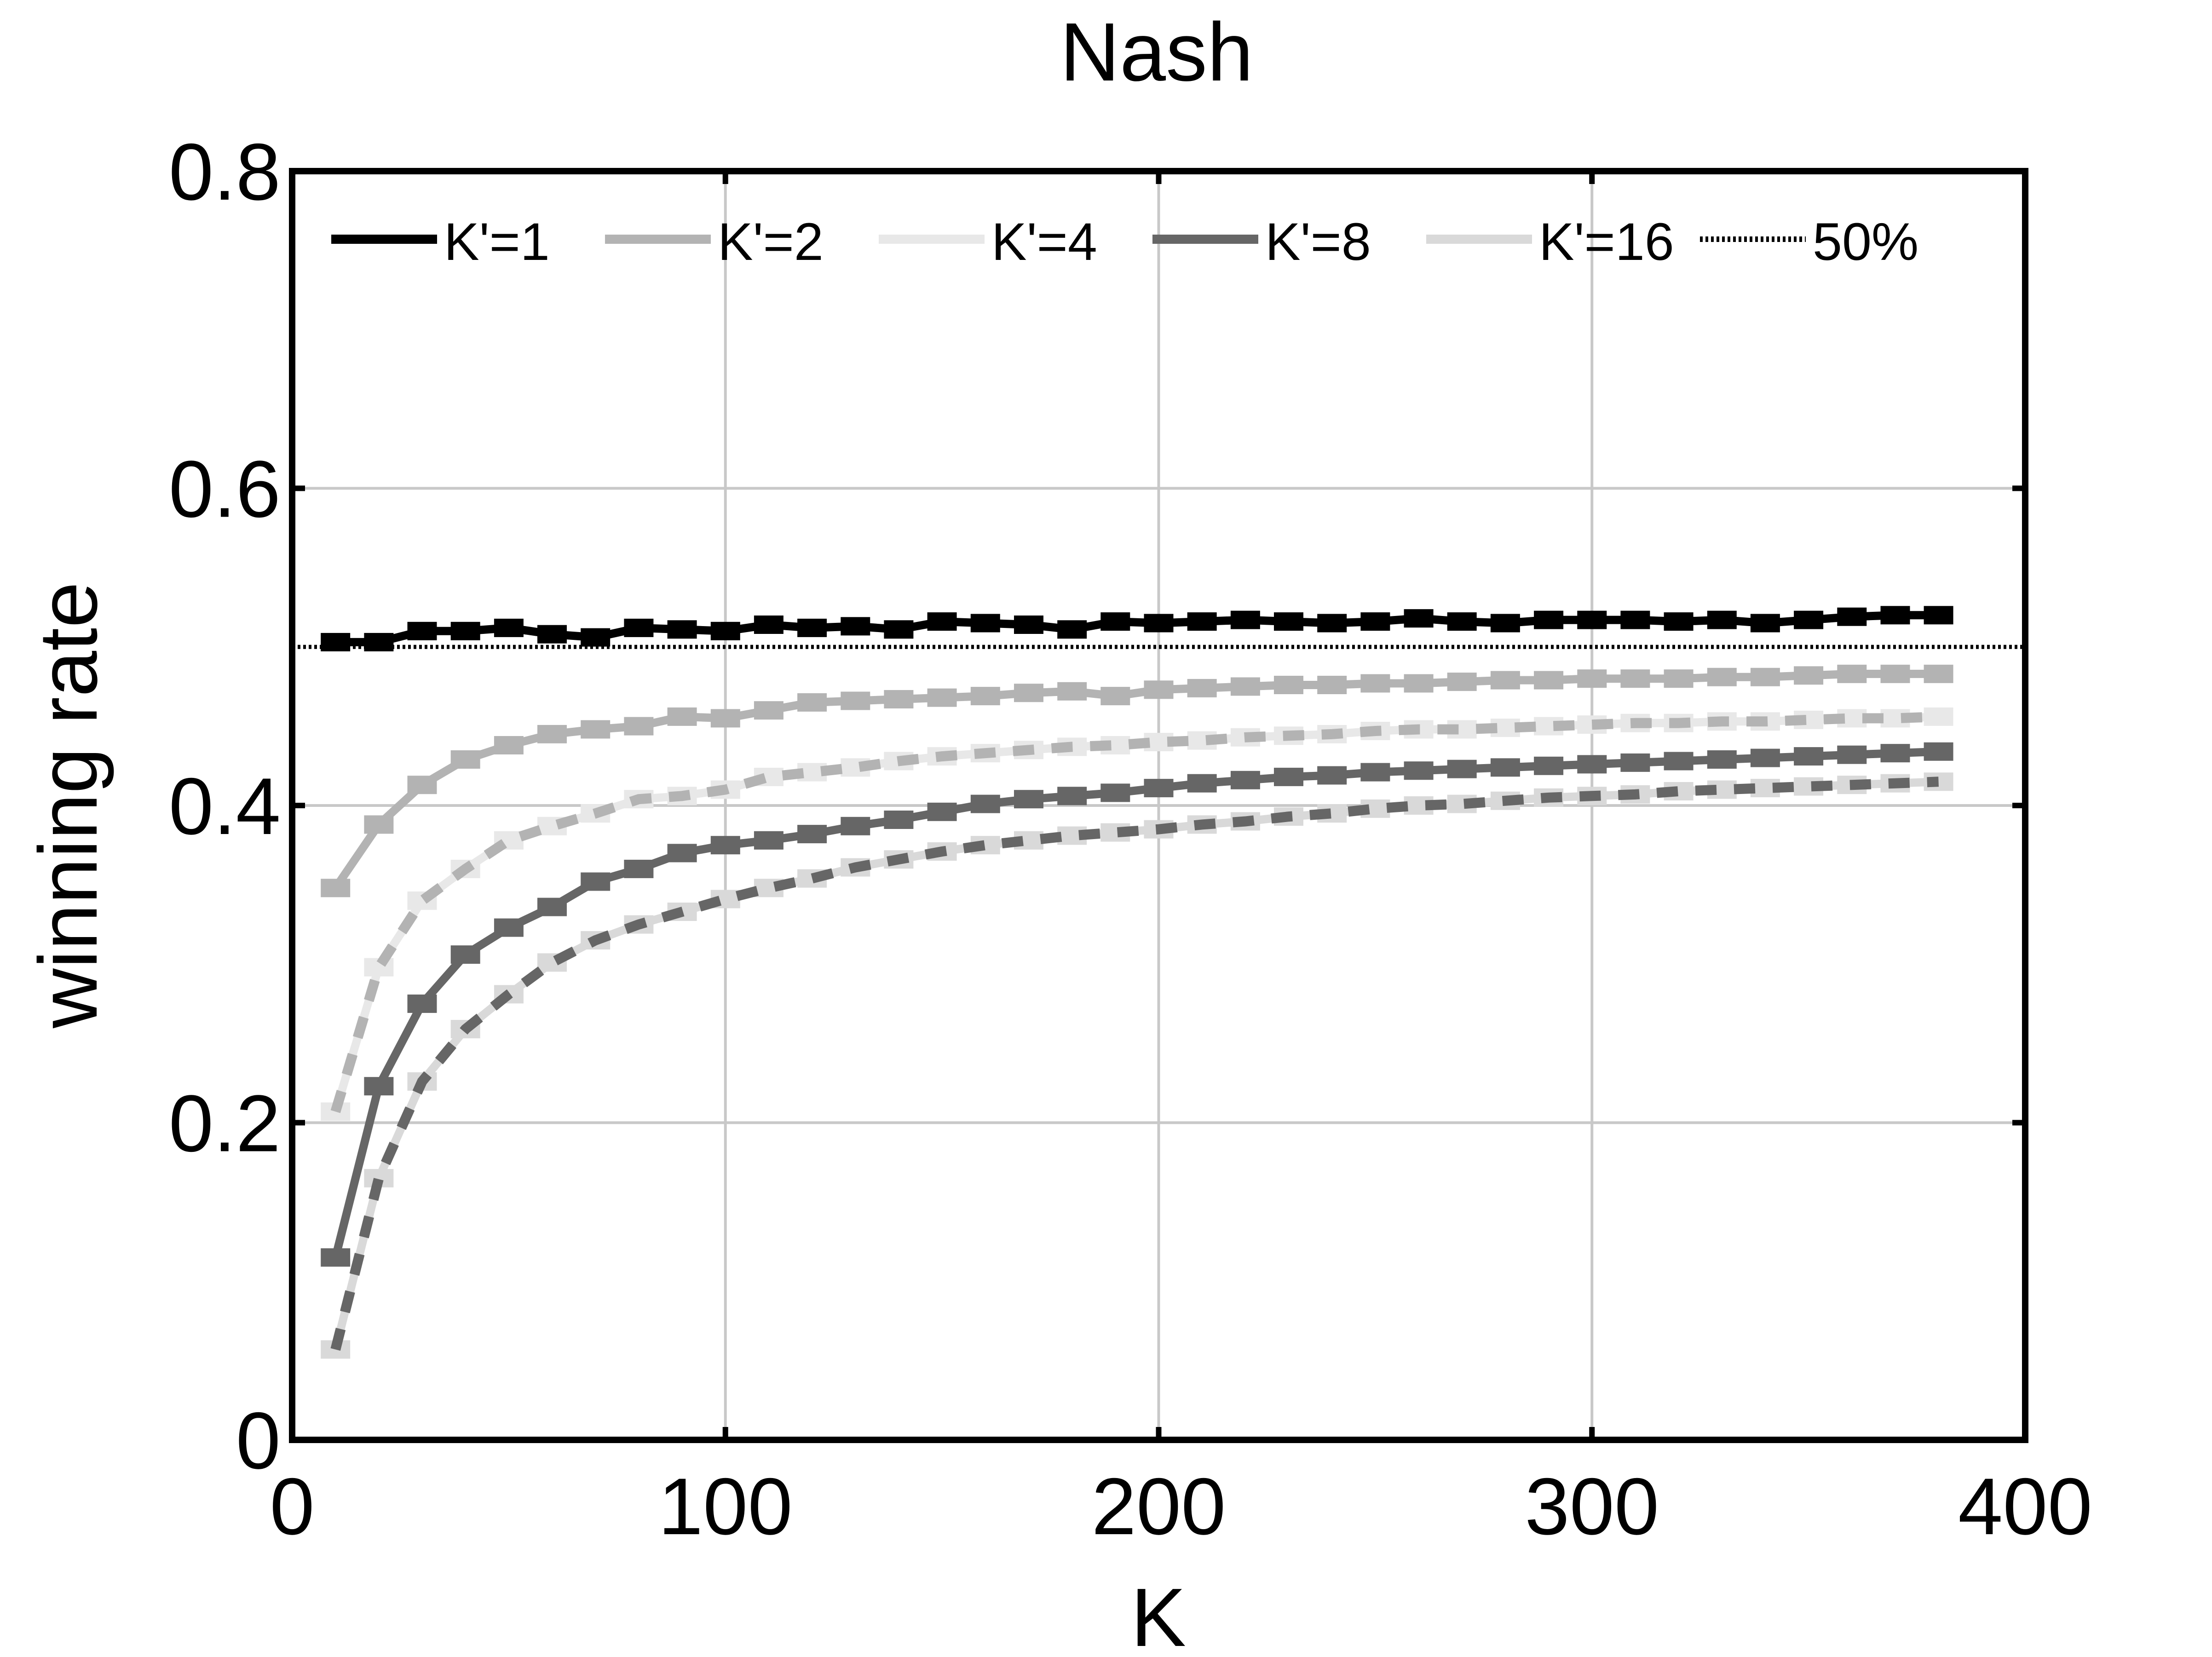 The height and width of the screenshot is (1657, 2212). What do you see at coordinates (225, 1124) in the screenshot?
I see `y-tick-label: 0.2` at bounding box center [225, 1124].